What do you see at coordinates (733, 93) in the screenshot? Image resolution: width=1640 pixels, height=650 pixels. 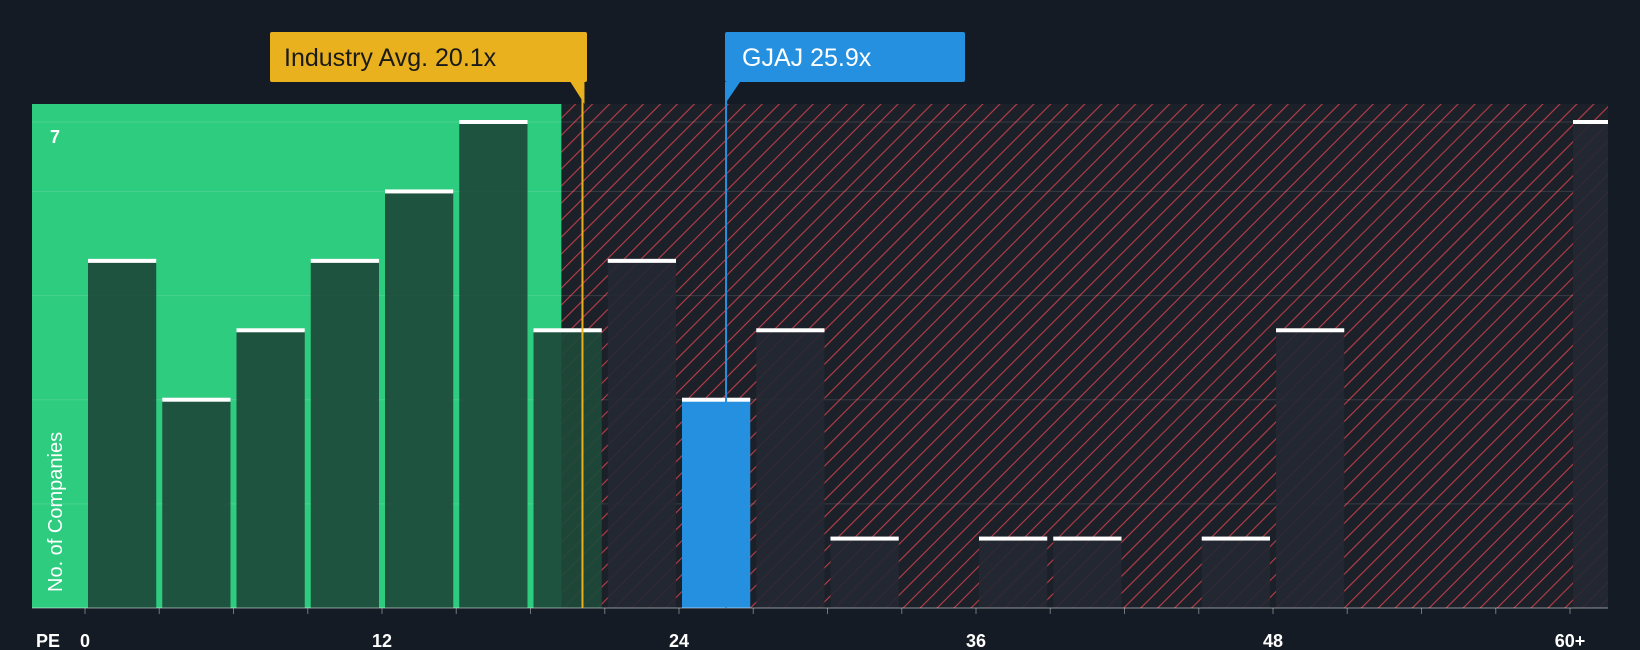 I see `company-pe-pointer` at bounding box center [733, 93].